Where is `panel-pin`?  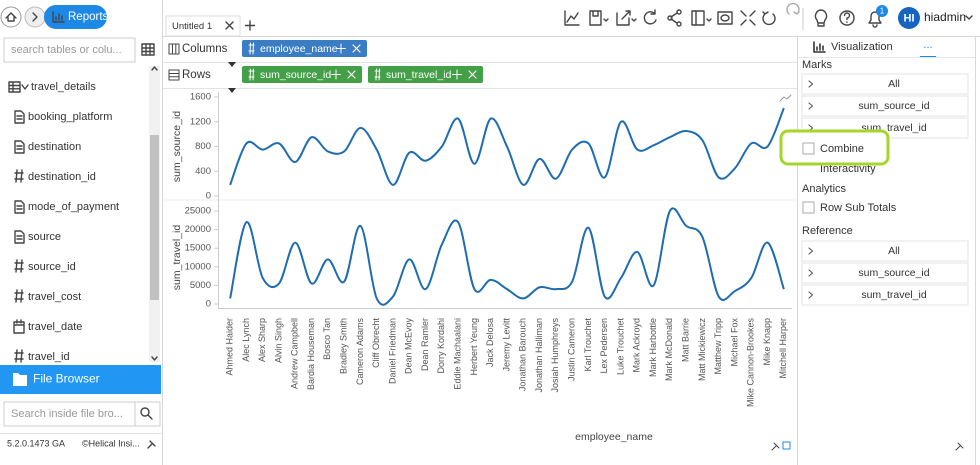
panel-pin is located at coordinates (959, 446).